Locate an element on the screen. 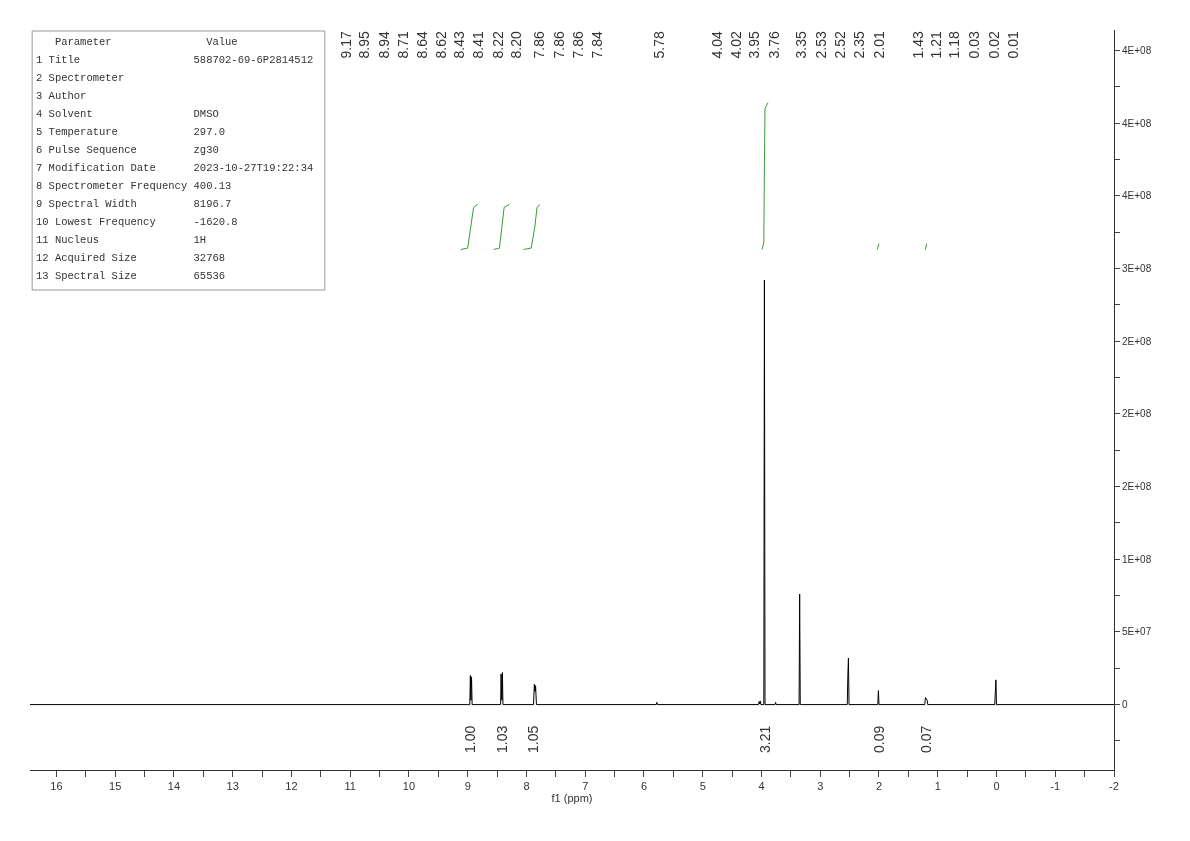  annotation: 0.02 is located at coordinates (993, 45).